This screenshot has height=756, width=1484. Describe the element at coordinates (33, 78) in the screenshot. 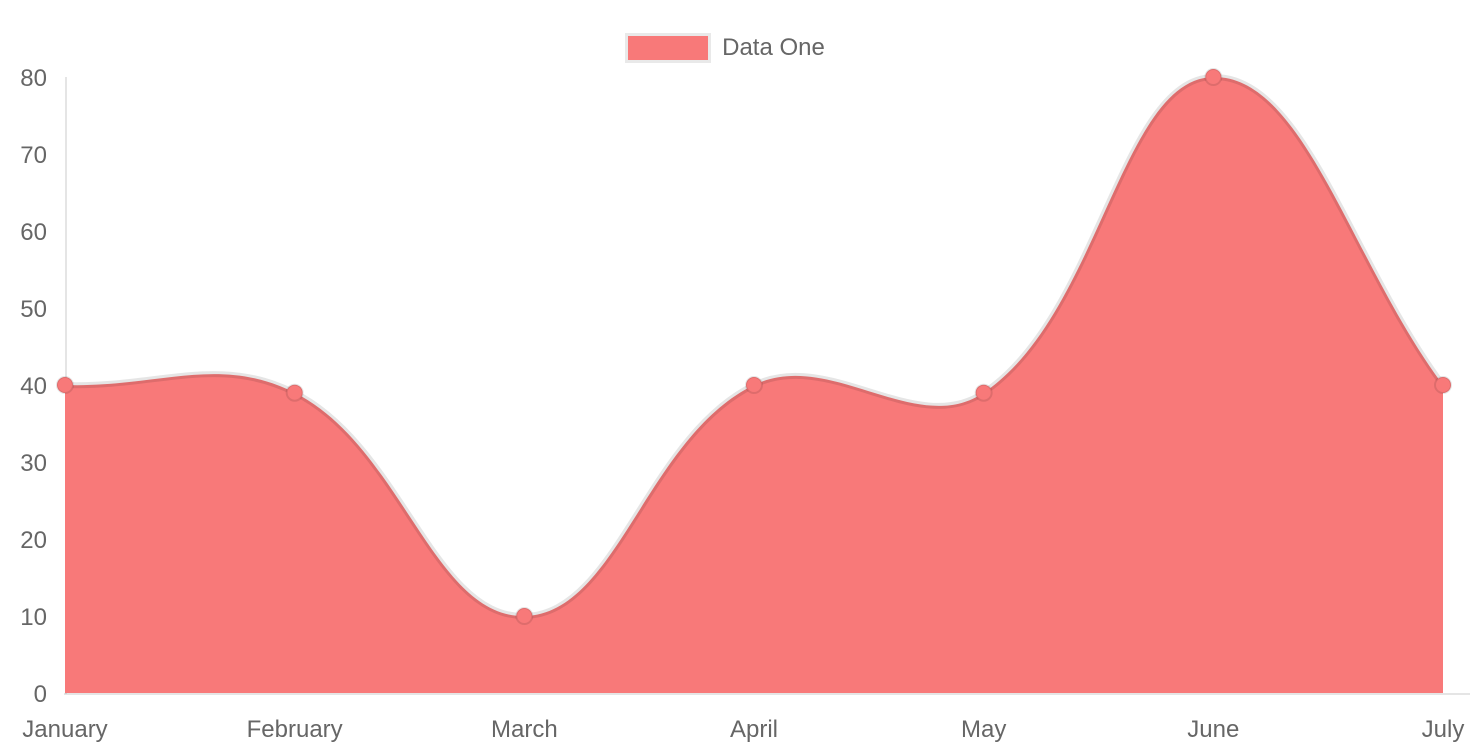

I see `y-tick-label-80: 80` at that location.